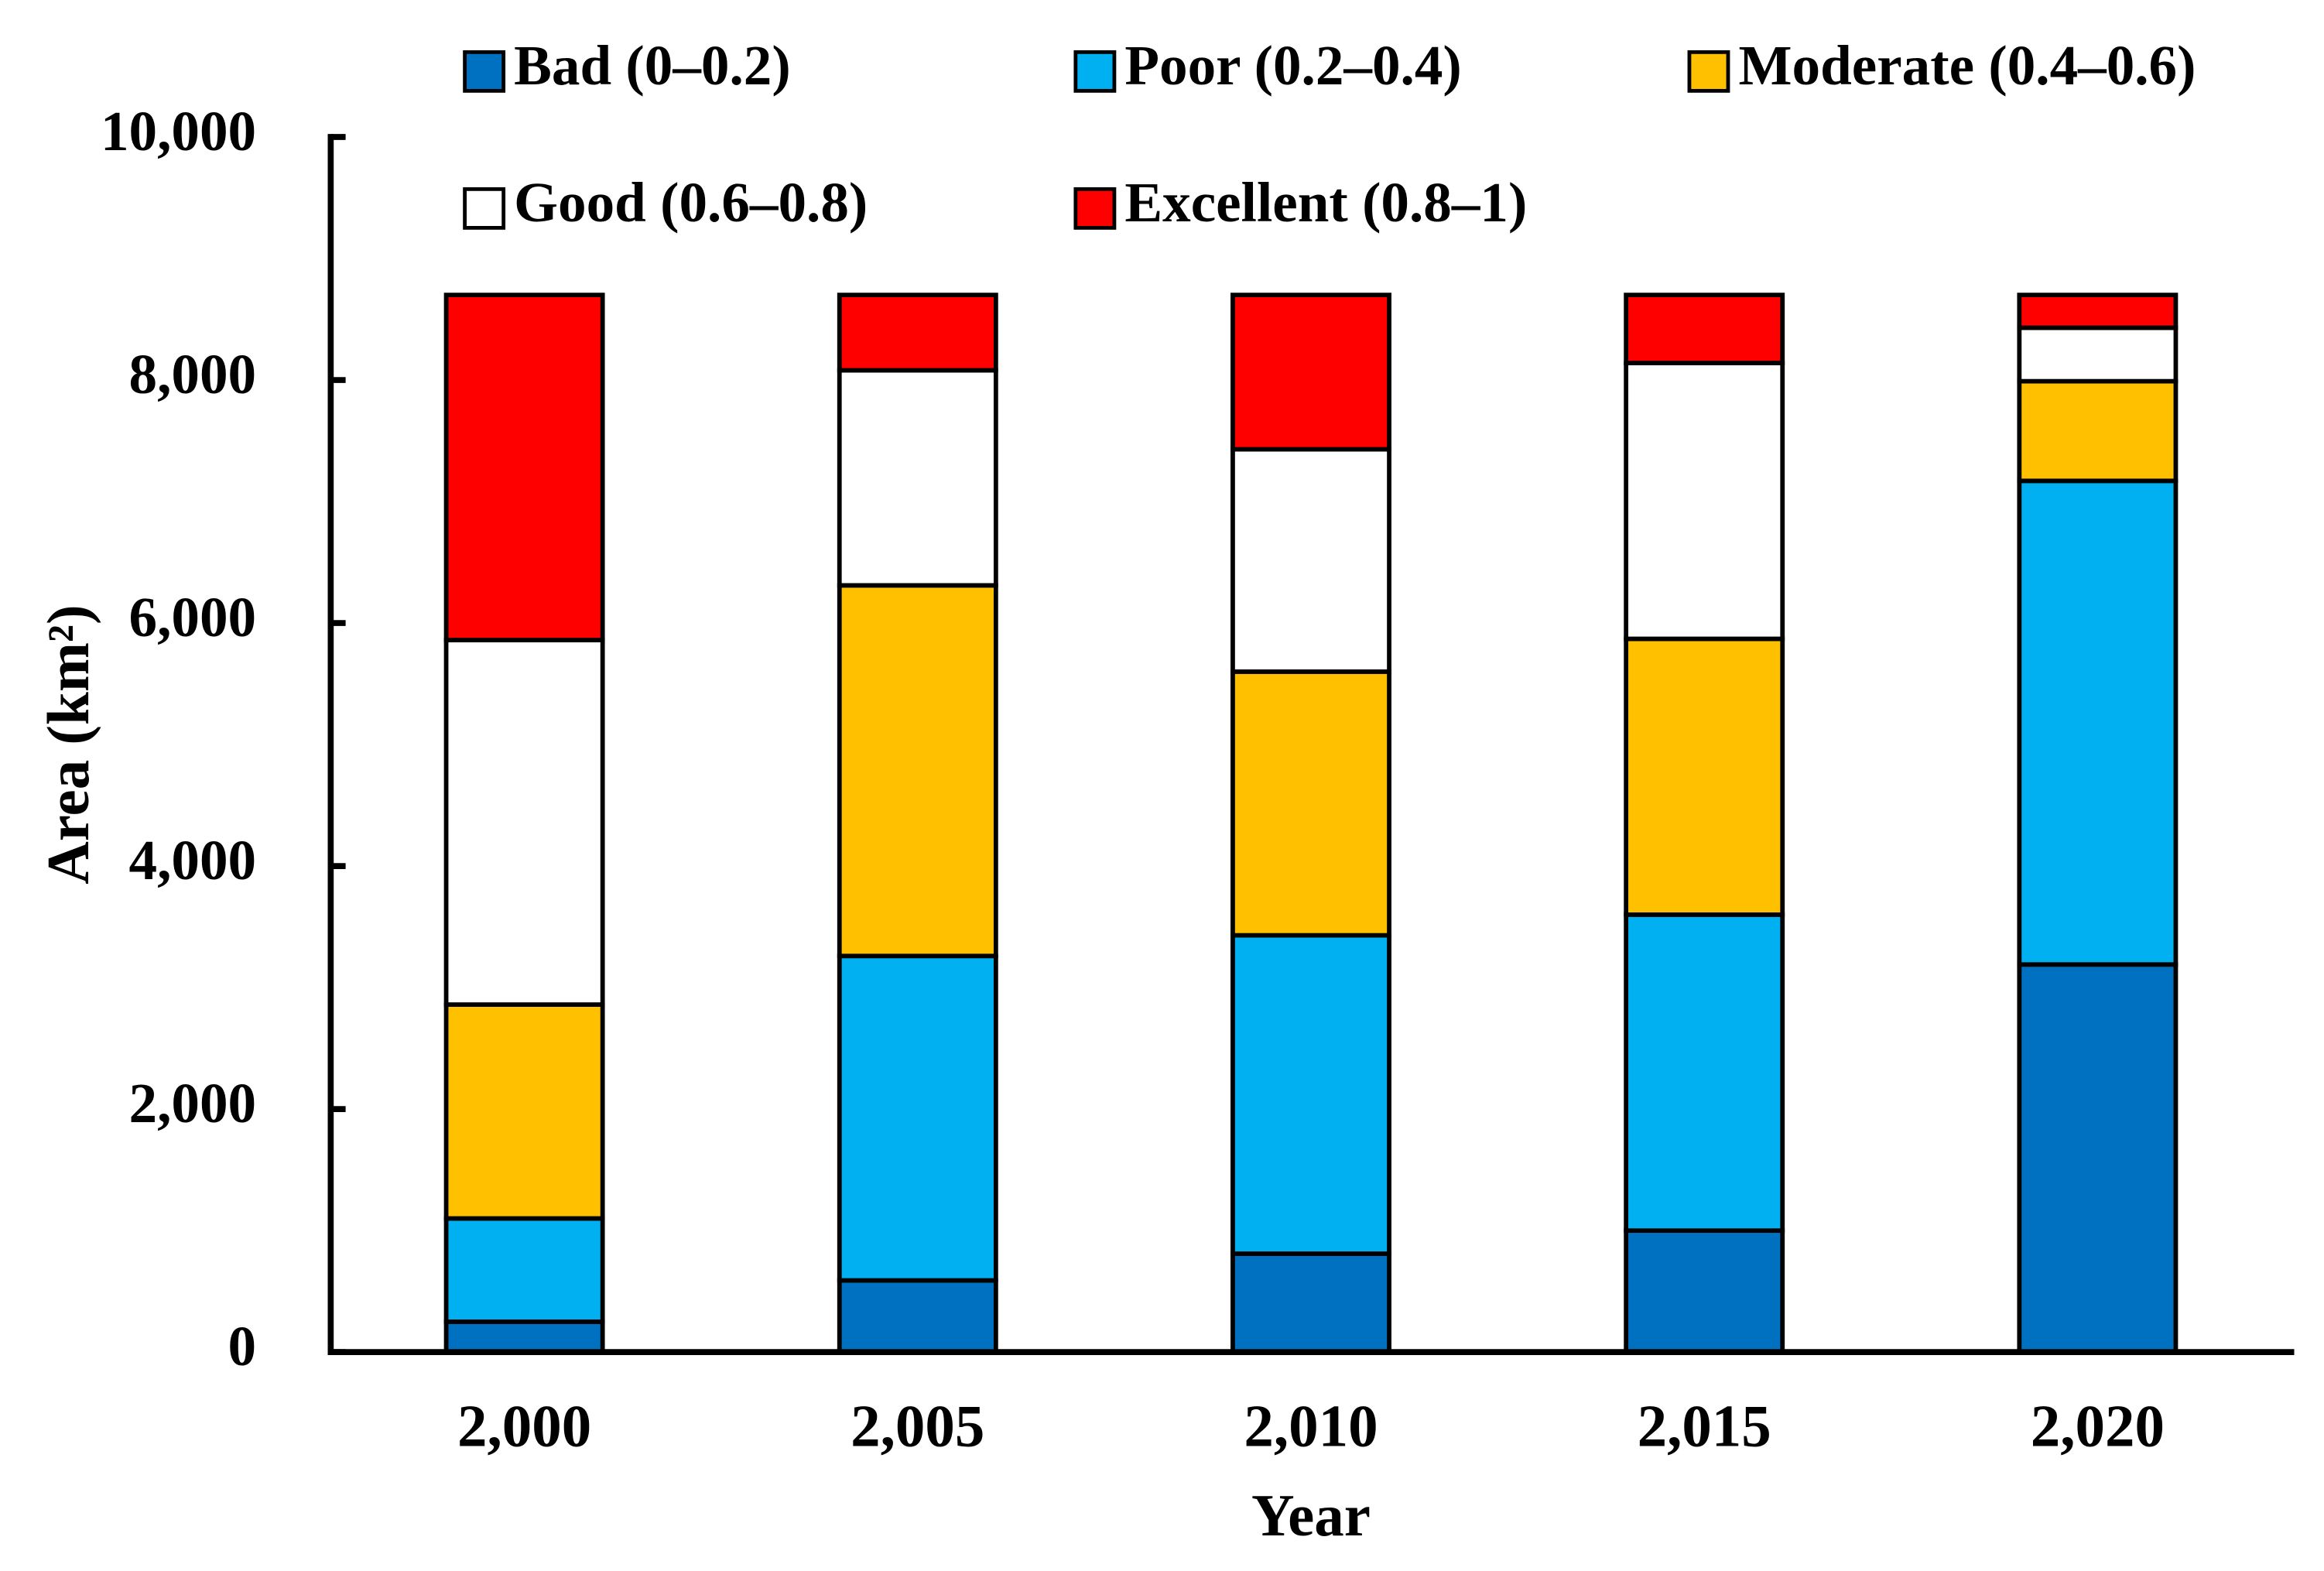  What do you see at coordinates (691, 202) in the screenshot?
I see `legend-label: Good (0.6–0.8)` at bounding box center [691, 202].